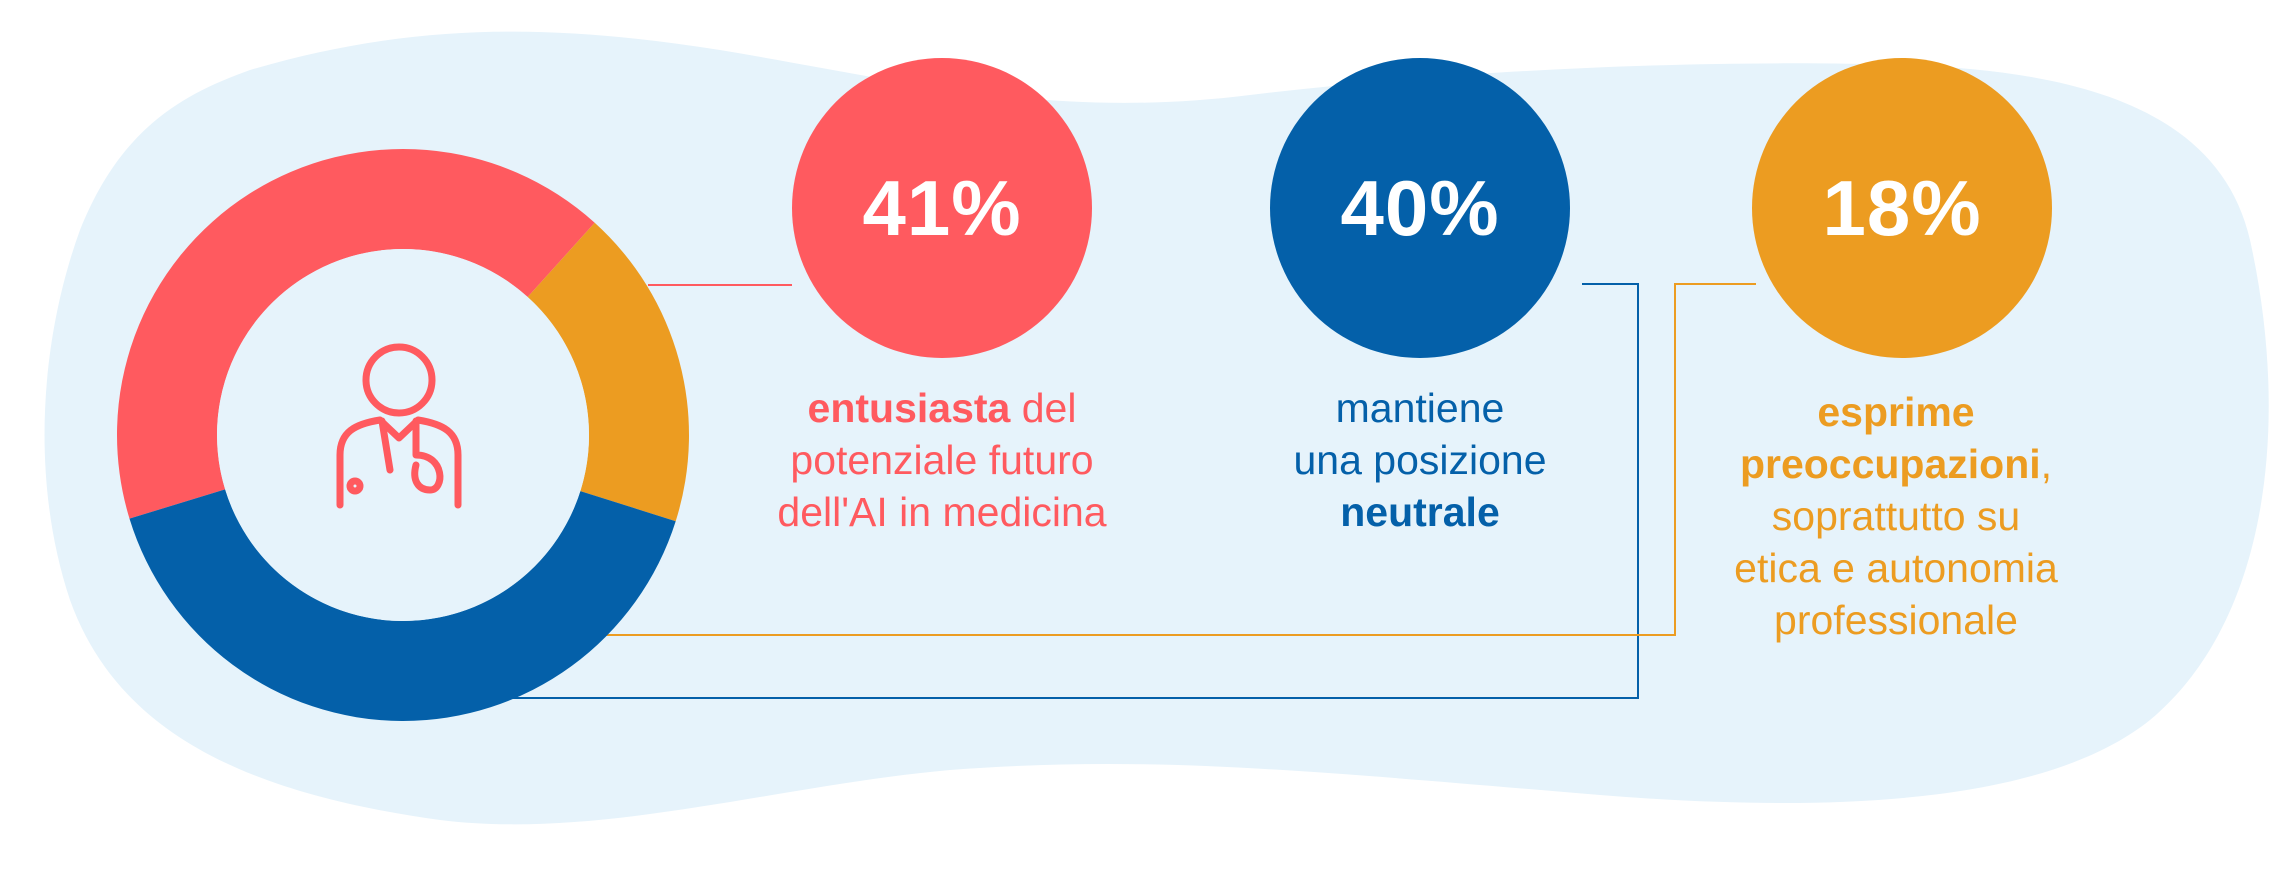  Describe the element at coordinates (1890, 464) in the screenshot. I see `caption-concerns-bold-2: preoccupazioni` at that location.